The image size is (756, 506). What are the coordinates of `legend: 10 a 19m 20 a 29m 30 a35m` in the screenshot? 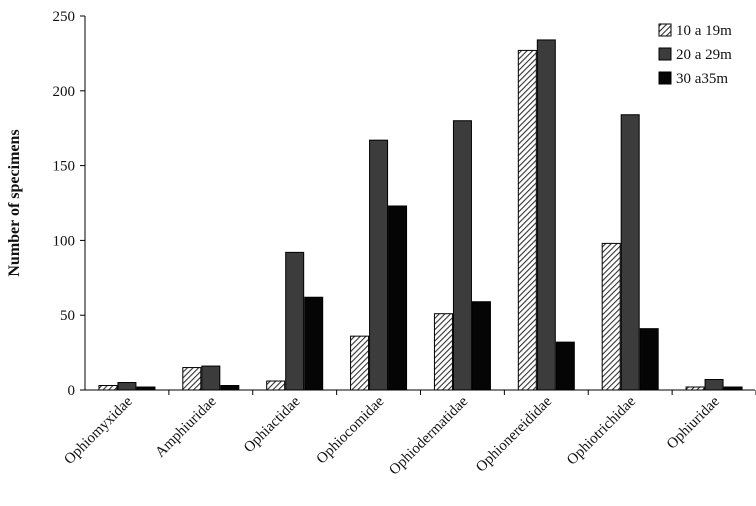 It's located at (695, 55).